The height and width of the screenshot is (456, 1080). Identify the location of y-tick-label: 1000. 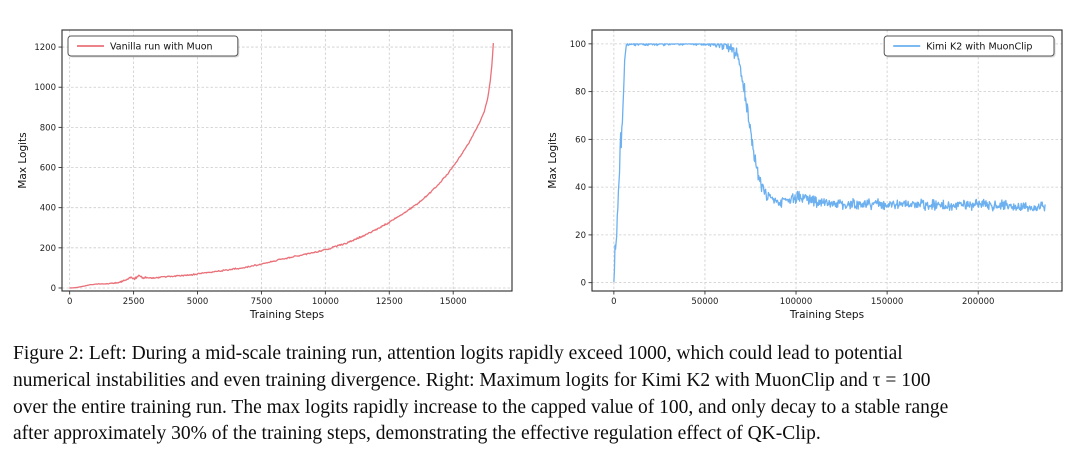
(45, 88).